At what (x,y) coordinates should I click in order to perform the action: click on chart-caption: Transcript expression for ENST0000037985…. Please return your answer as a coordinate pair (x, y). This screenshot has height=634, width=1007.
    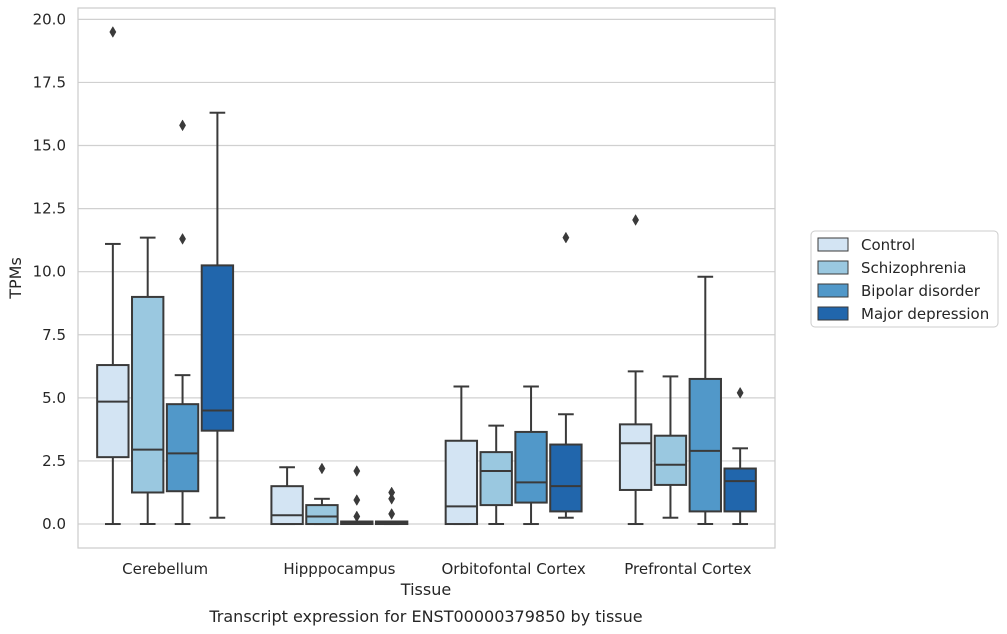
    Looking at the image, I should click on (425, 616).